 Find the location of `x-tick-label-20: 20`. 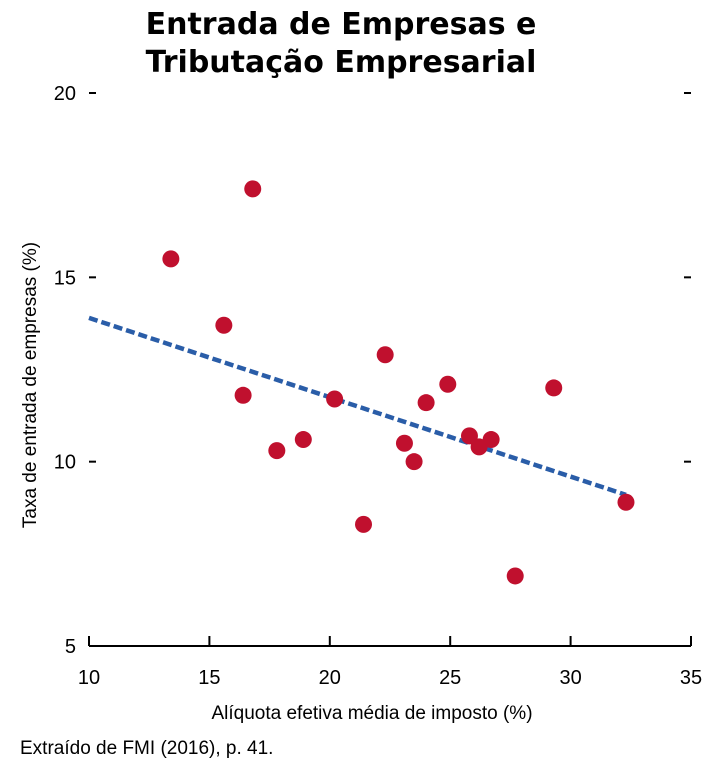

x-tick-label-20: 20 is located at coordinates (330, 678).